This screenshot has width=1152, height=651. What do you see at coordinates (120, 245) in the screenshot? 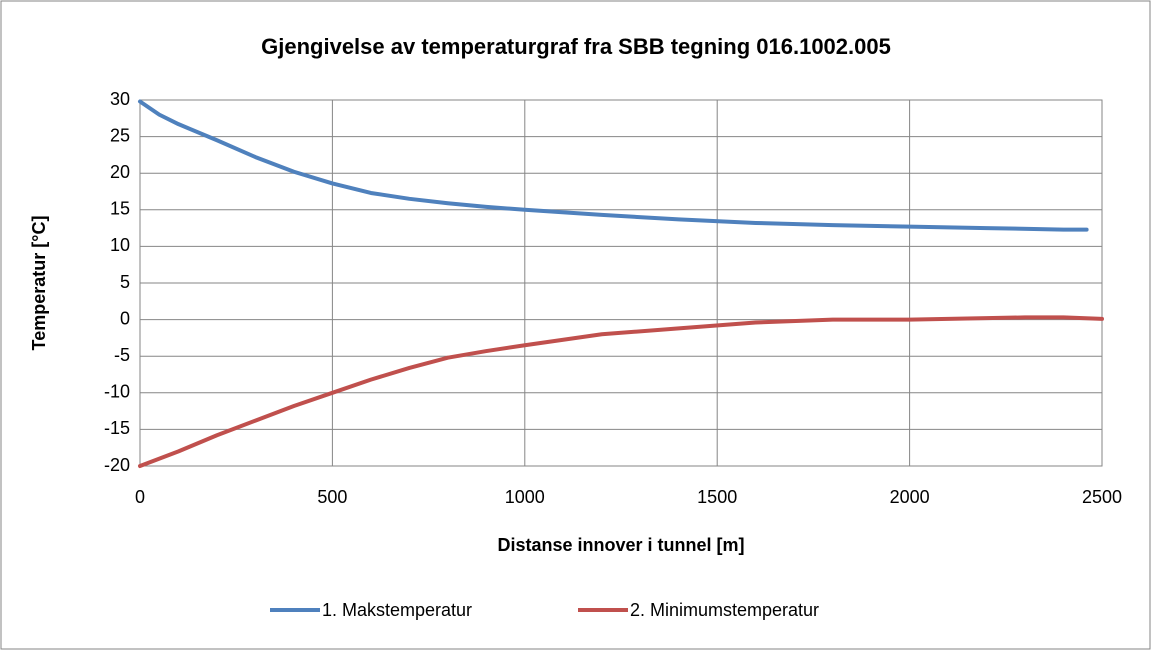
I see `y-tick-label: 10` at bounding box center [120, 245].